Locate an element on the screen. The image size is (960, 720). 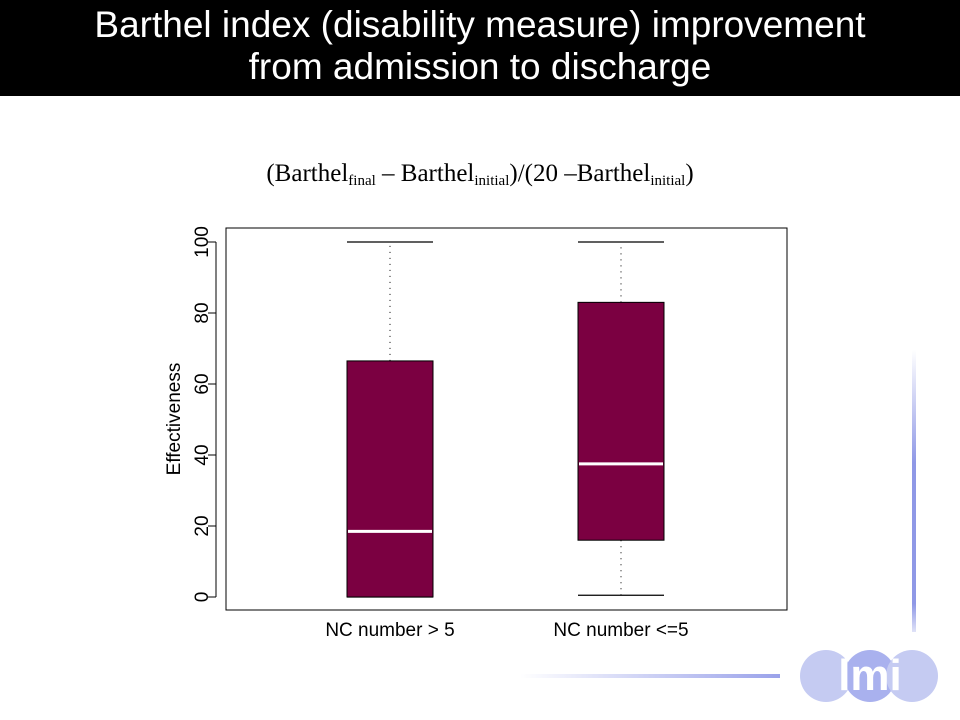
x-category-label: NC number <=5 is located at coordinates (620, 630).